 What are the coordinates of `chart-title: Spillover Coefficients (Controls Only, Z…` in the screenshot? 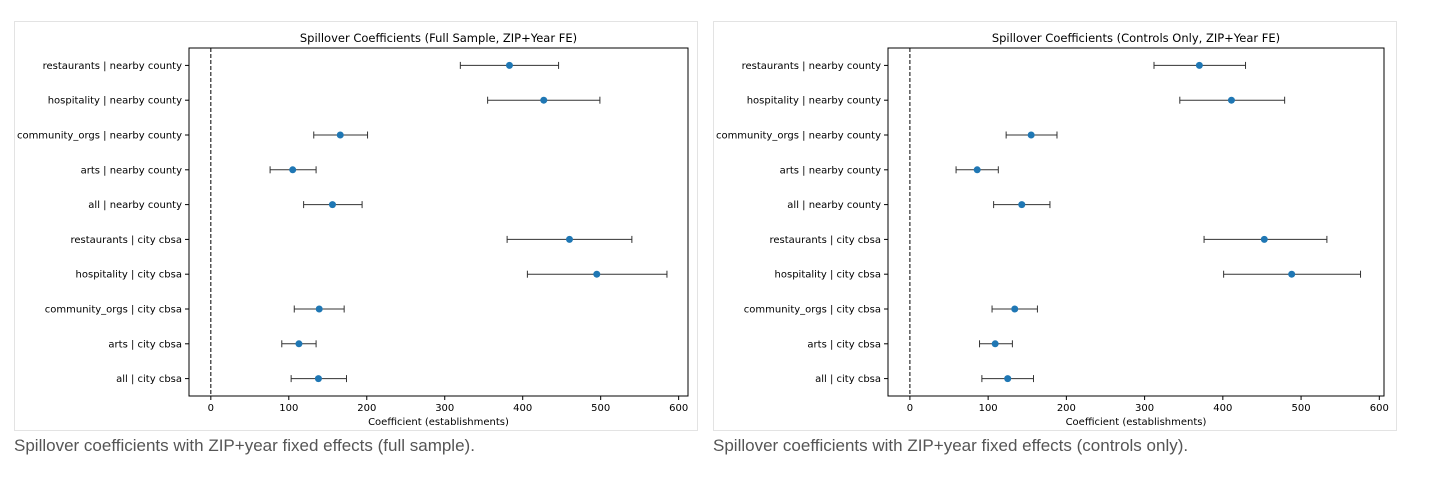 It's located at (1136, 38).